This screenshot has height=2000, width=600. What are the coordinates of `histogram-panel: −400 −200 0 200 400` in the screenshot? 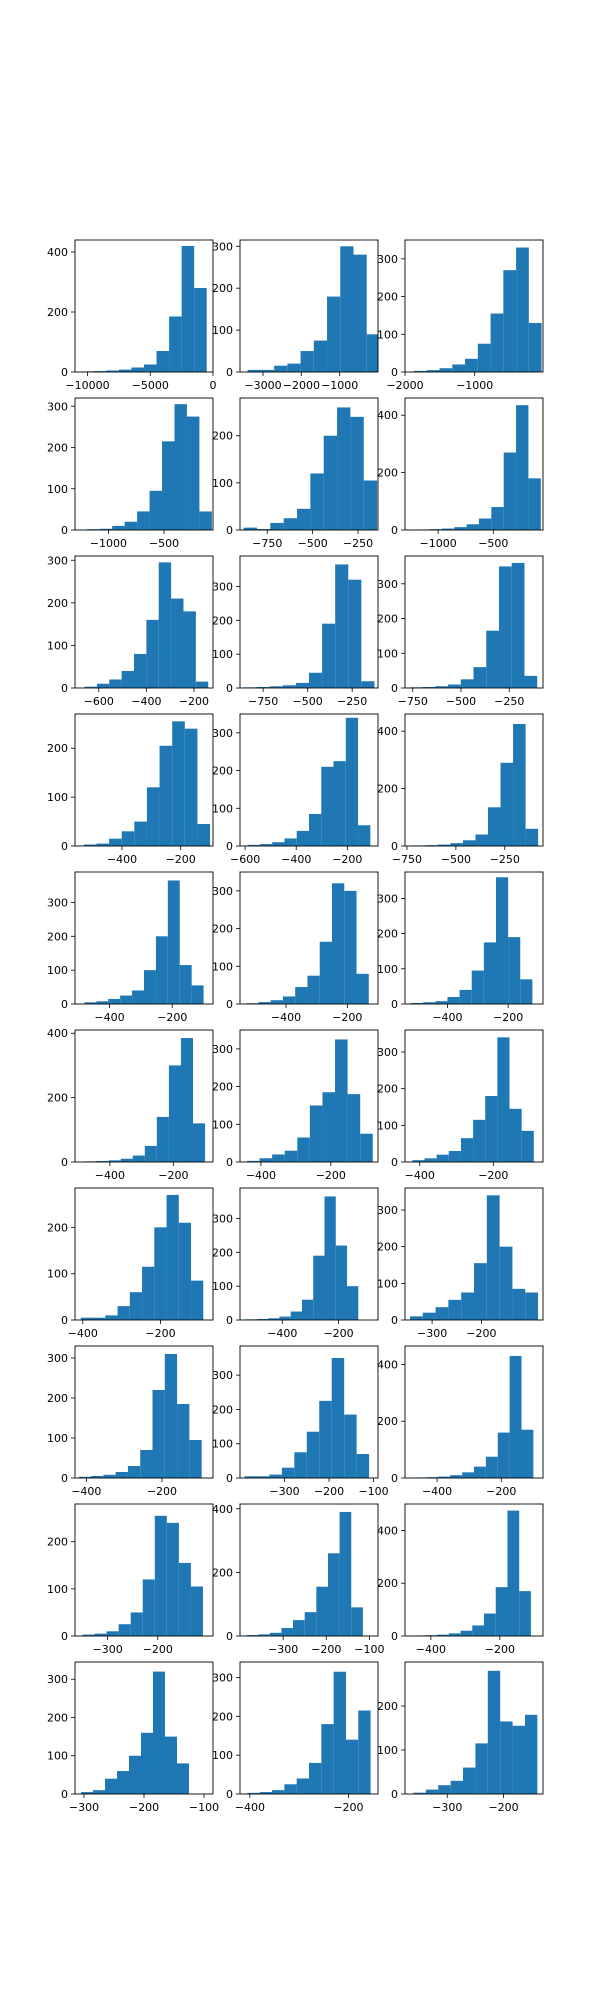 It's located at (130, 1104).